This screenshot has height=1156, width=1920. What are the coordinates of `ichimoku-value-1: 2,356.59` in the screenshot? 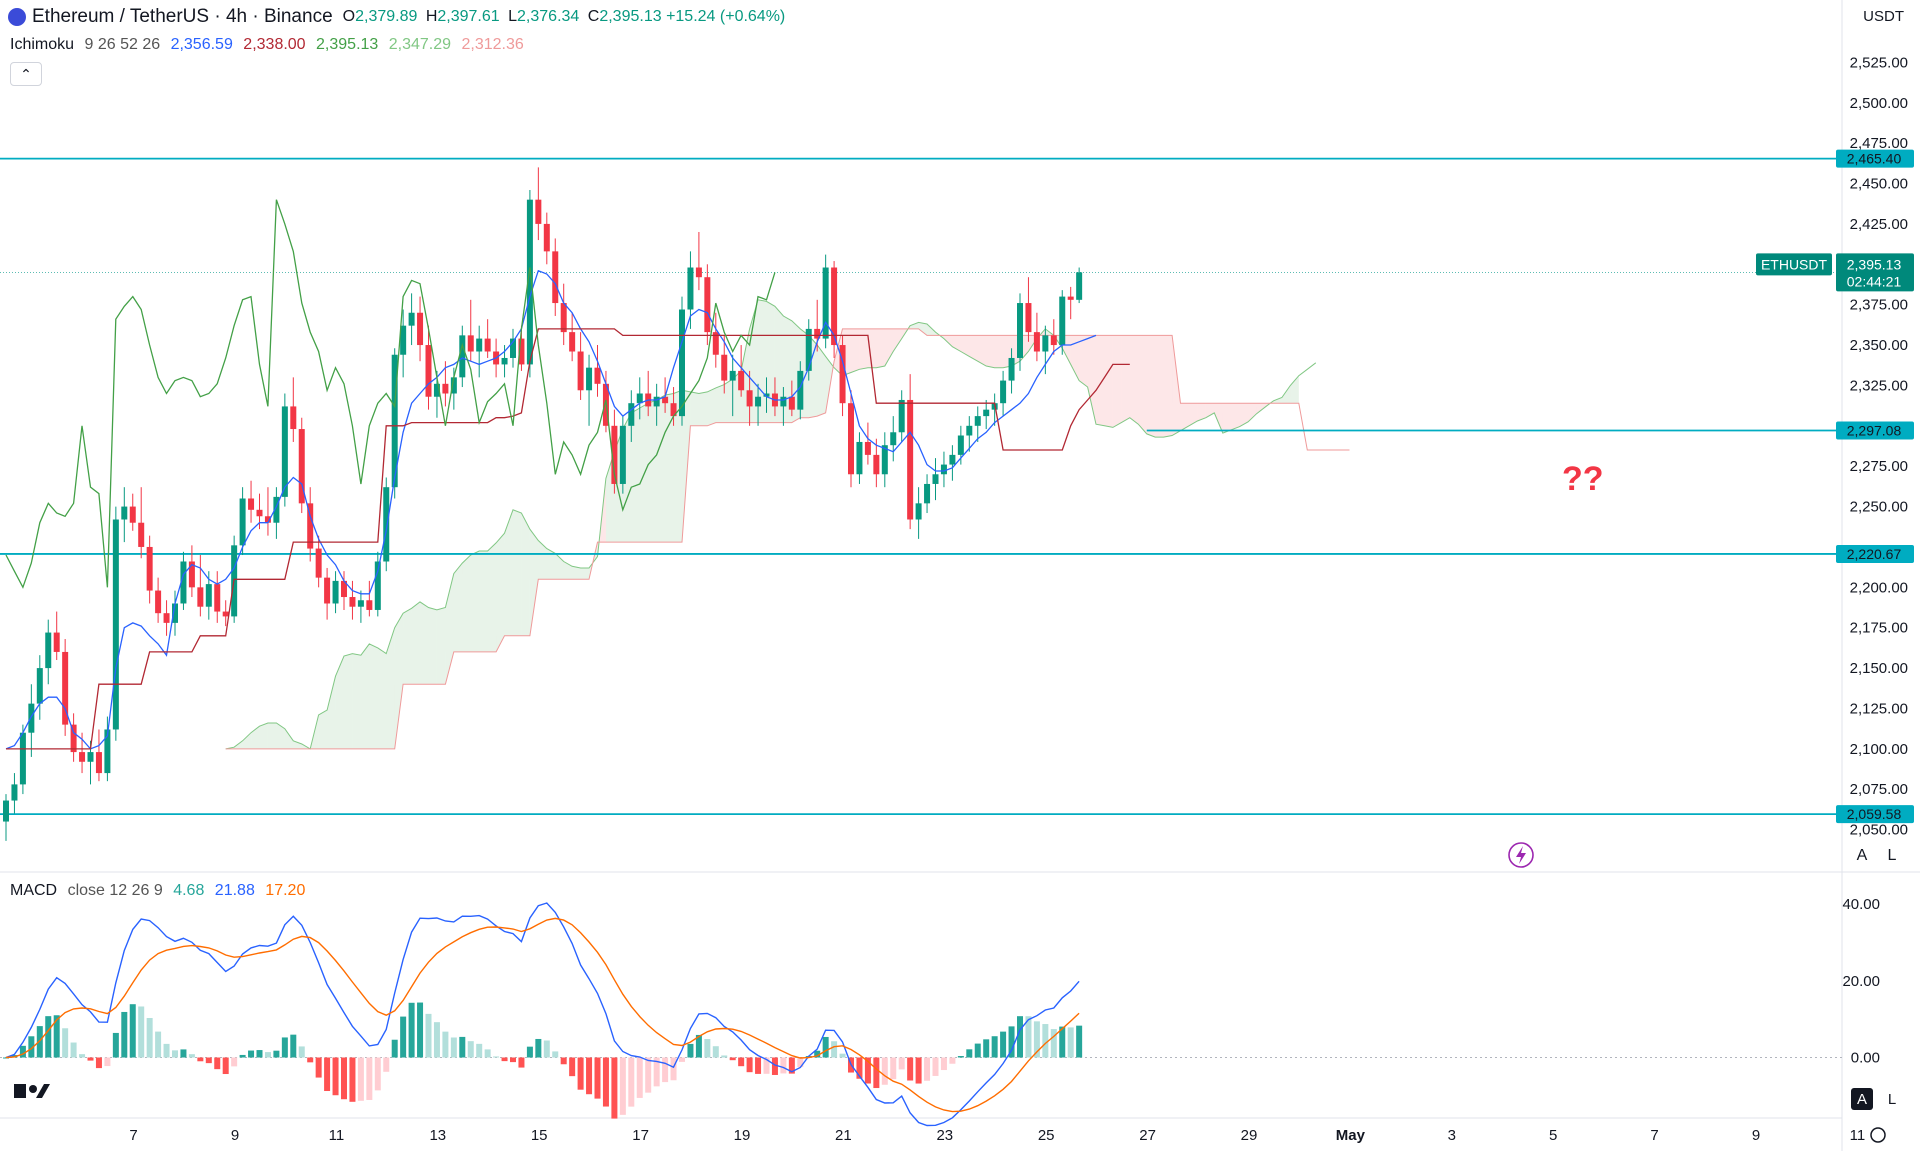 It's located at (201, 44).